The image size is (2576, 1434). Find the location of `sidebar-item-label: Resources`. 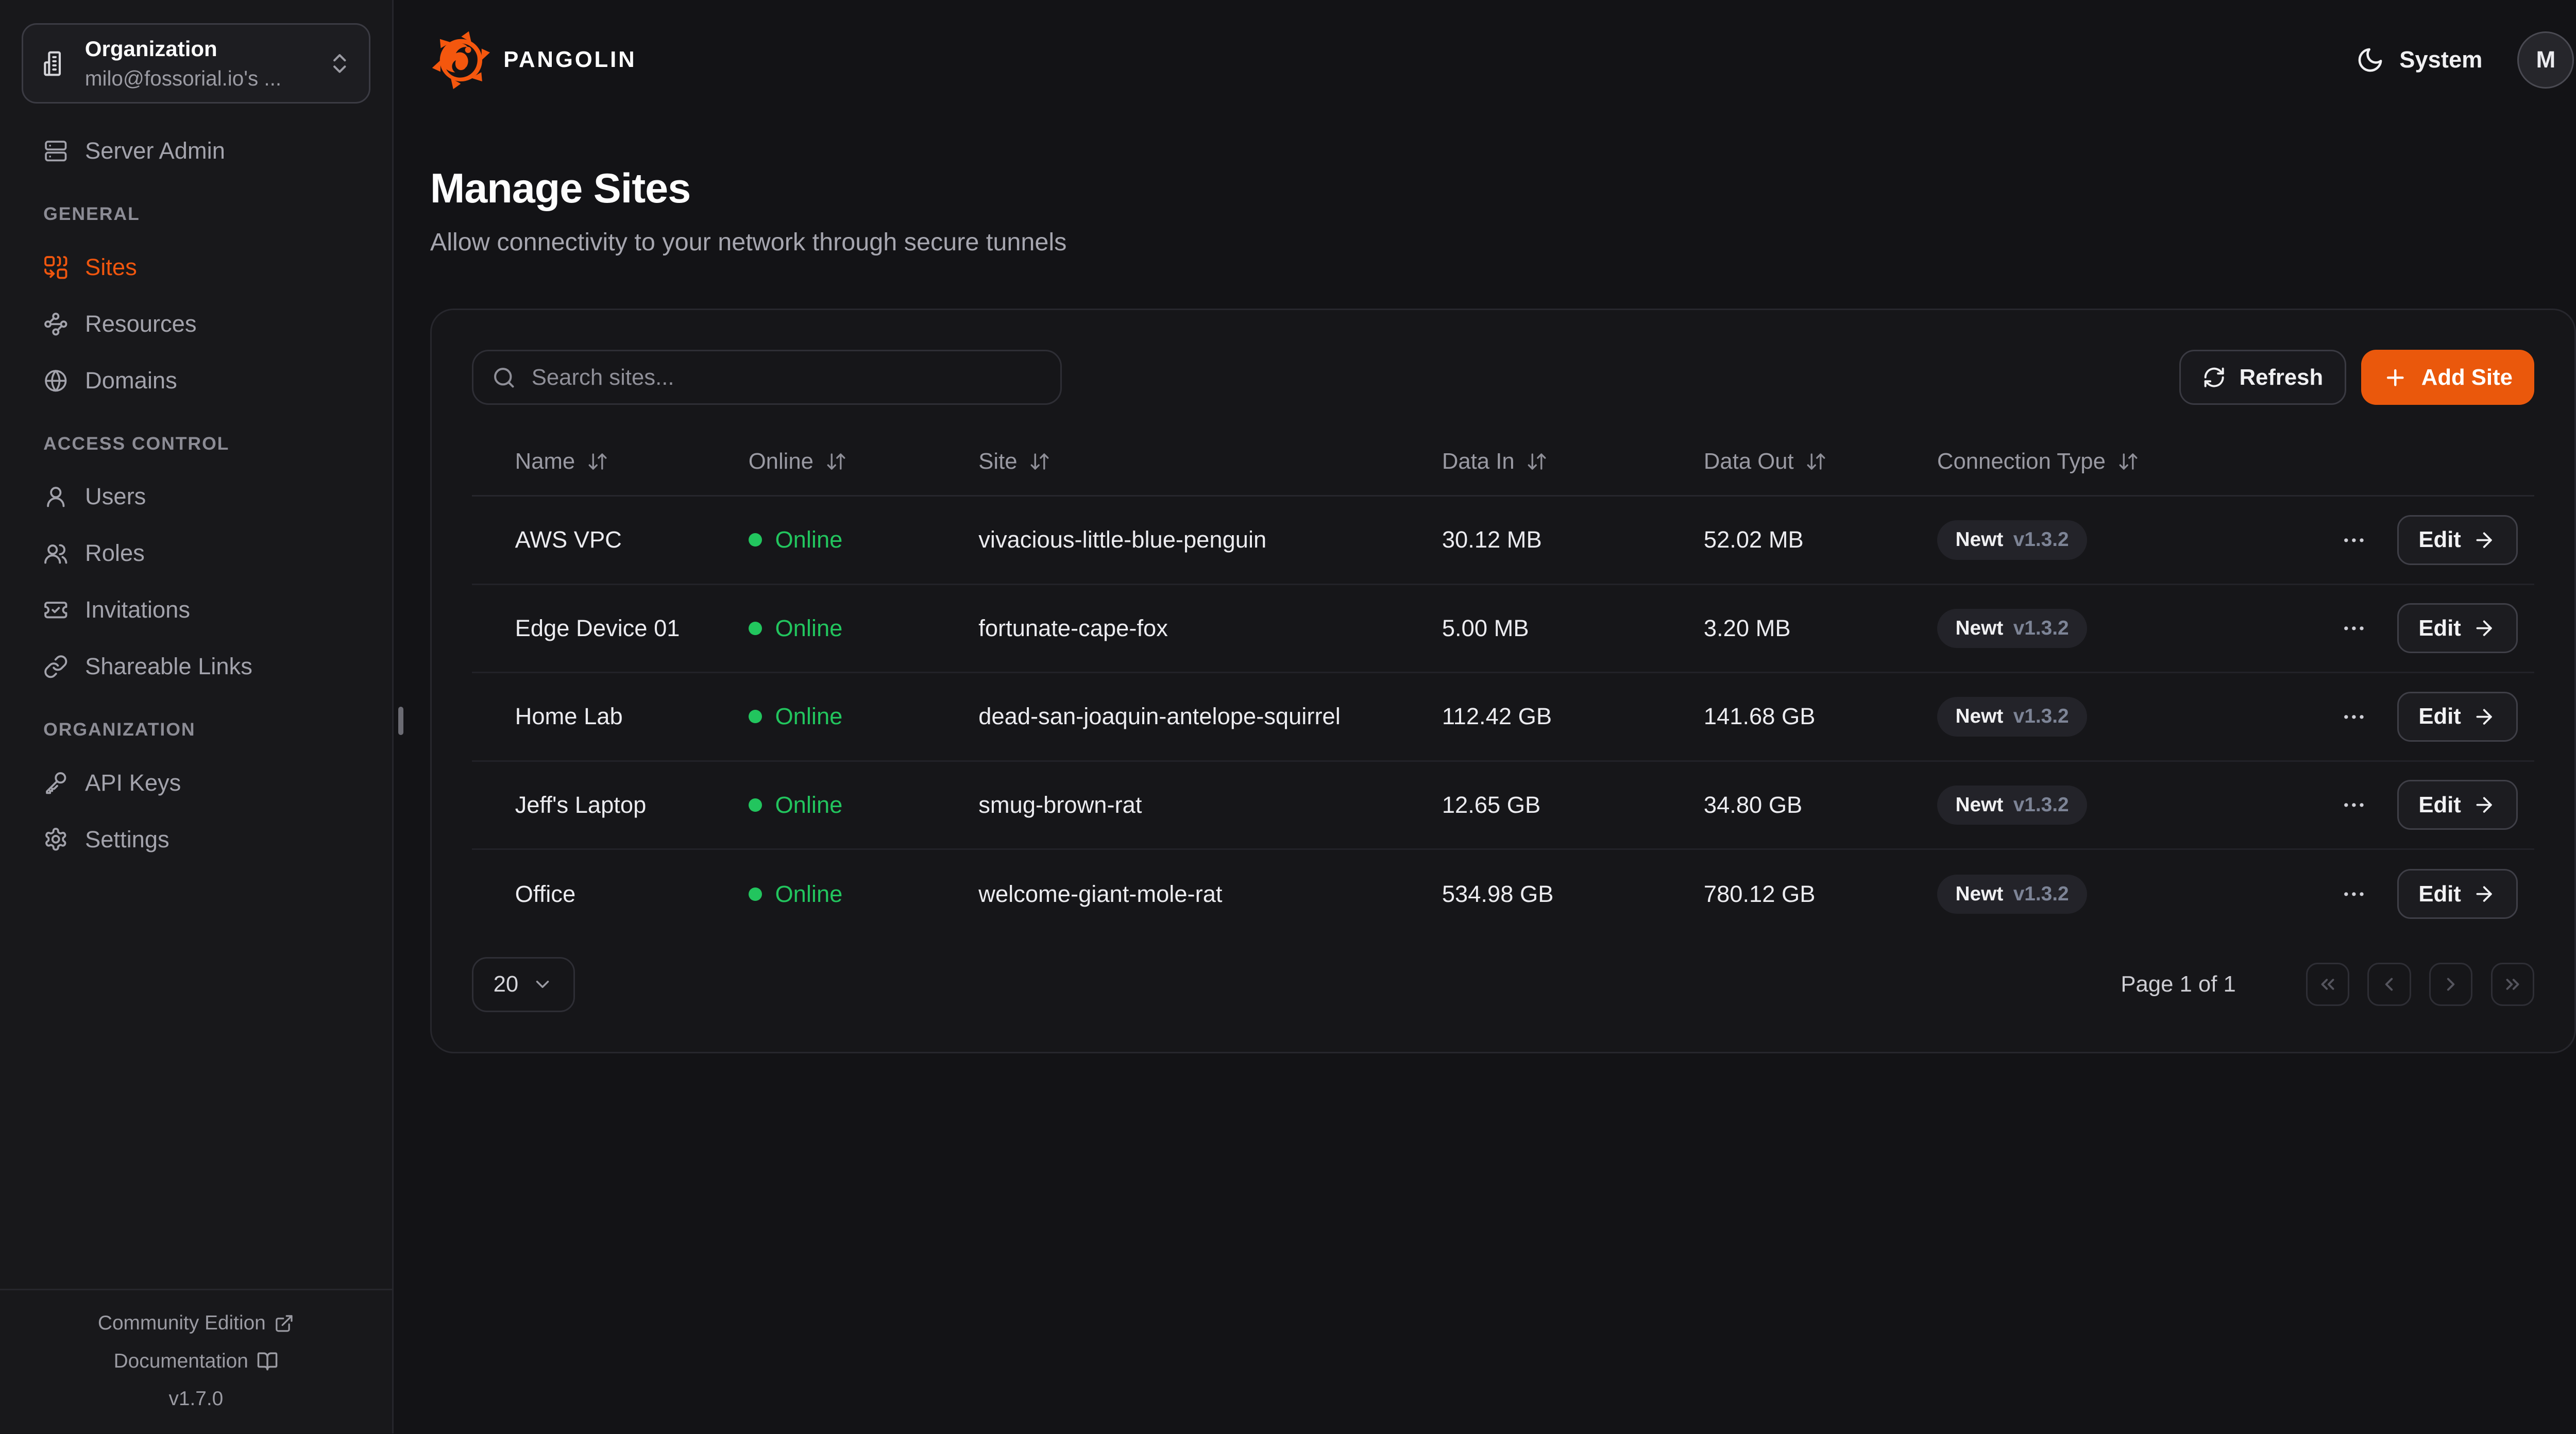

sidebar-item-label: Resources is located at coordinates (141, 323).